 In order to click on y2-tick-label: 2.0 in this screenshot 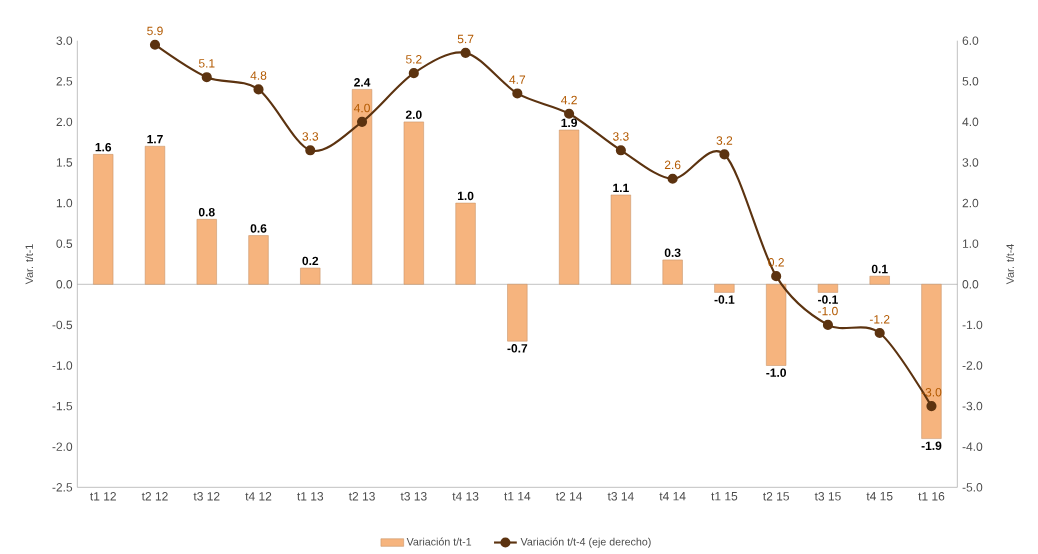, I will do `click(970, 203)`.